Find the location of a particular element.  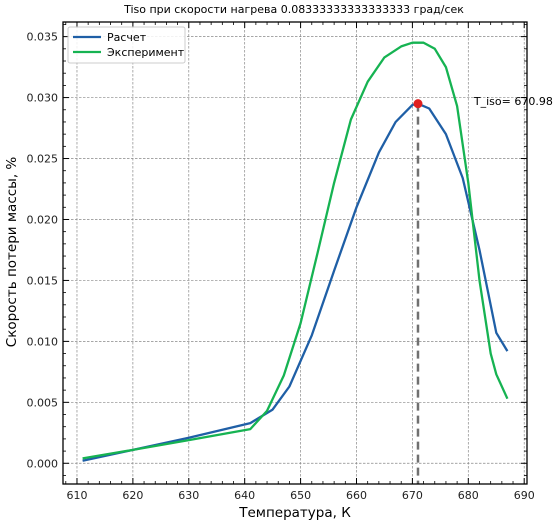

x-tick-label: 620 is located at coordinates (132, 495).